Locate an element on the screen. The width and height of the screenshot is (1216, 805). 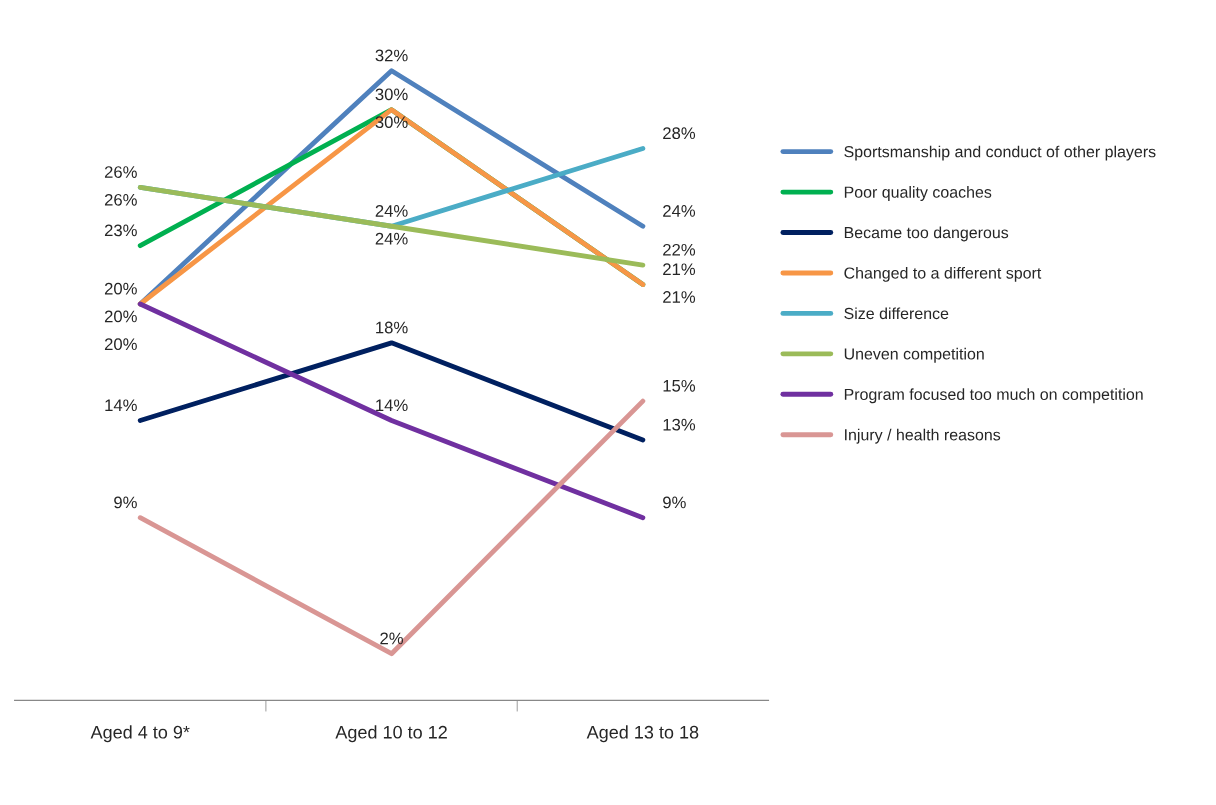
data-label: 2% is located at coordinates (391, 638).